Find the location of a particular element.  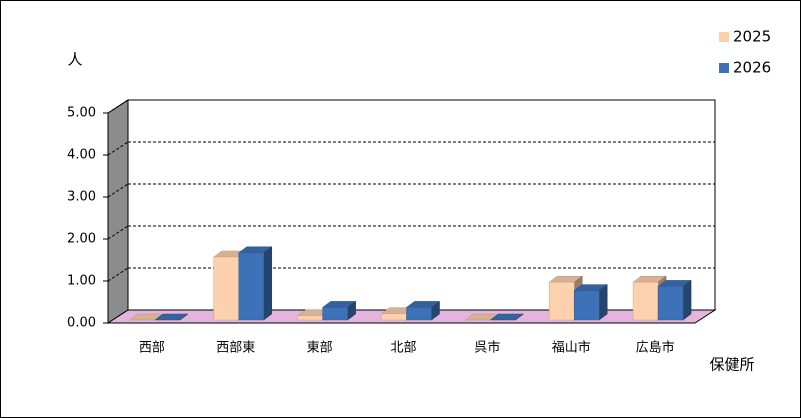

y-tick-label: 3.00 is located at coordinates (81, 197).